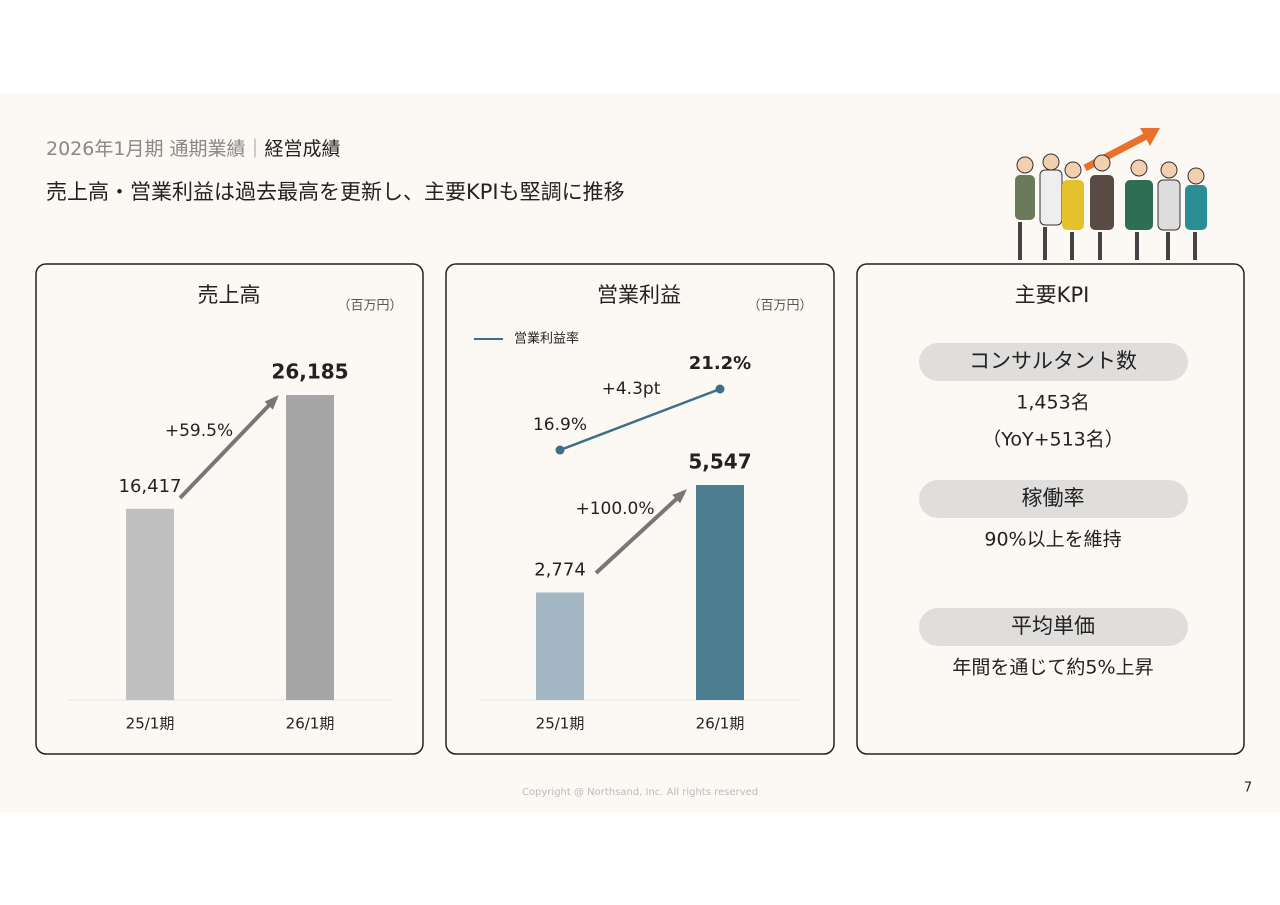 Image resolution: width=1280 pixels, height=905 pixels. Describe the element at coordinates (1053, 440) in the screenshot. I see `kpi-value: （YoY+513名）` at that location.